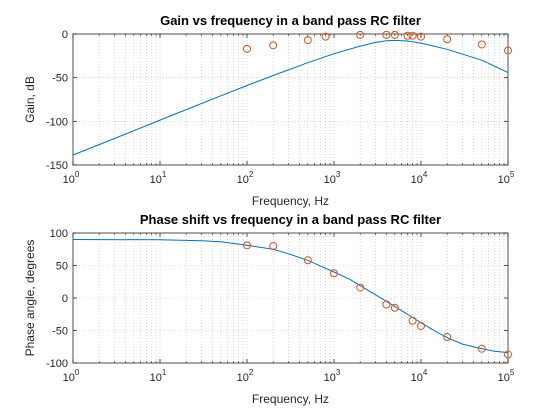  I want to click on y-tick-label: 100, so click(59, 234).